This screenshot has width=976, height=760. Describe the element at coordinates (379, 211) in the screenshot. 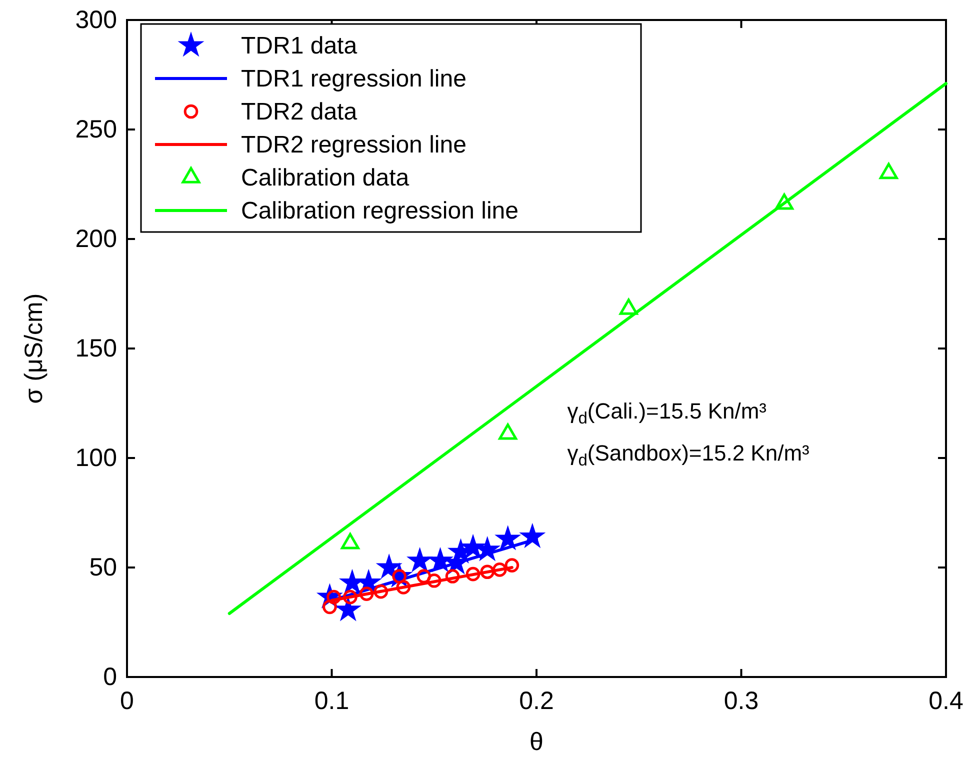

I see `legend-label: Calibration regression line` at that location.